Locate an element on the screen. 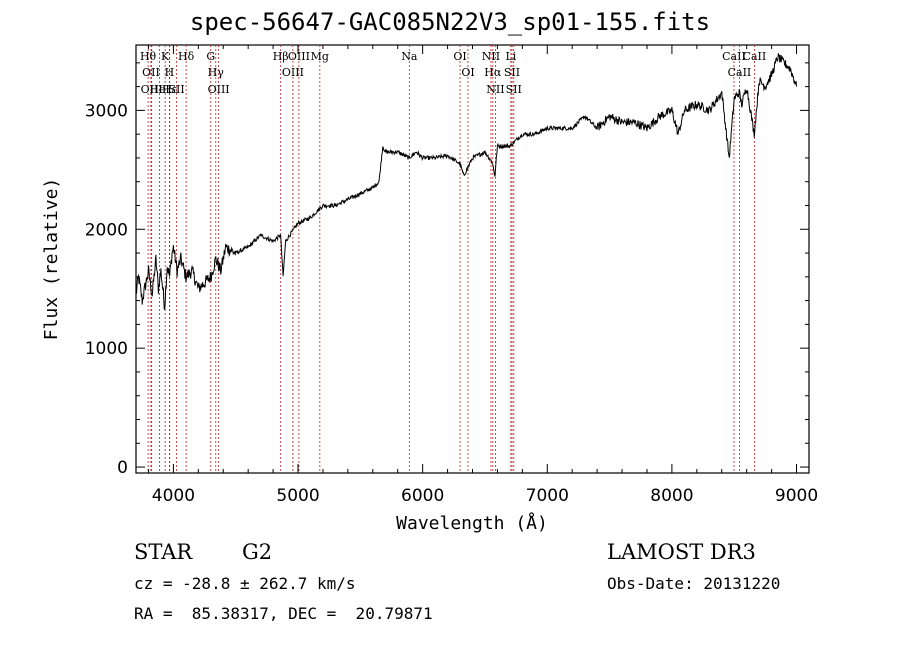 Image resolution: width=900 pixels, height=649 pixels. y-tick-label: 2000 is located at coordinates (106, 230).